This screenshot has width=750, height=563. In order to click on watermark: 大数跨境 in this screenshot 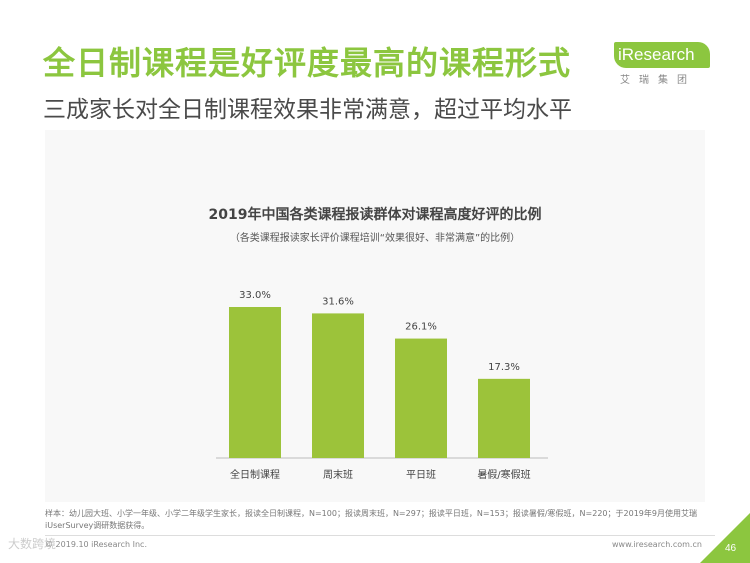, I will do `click(32, 544)`.